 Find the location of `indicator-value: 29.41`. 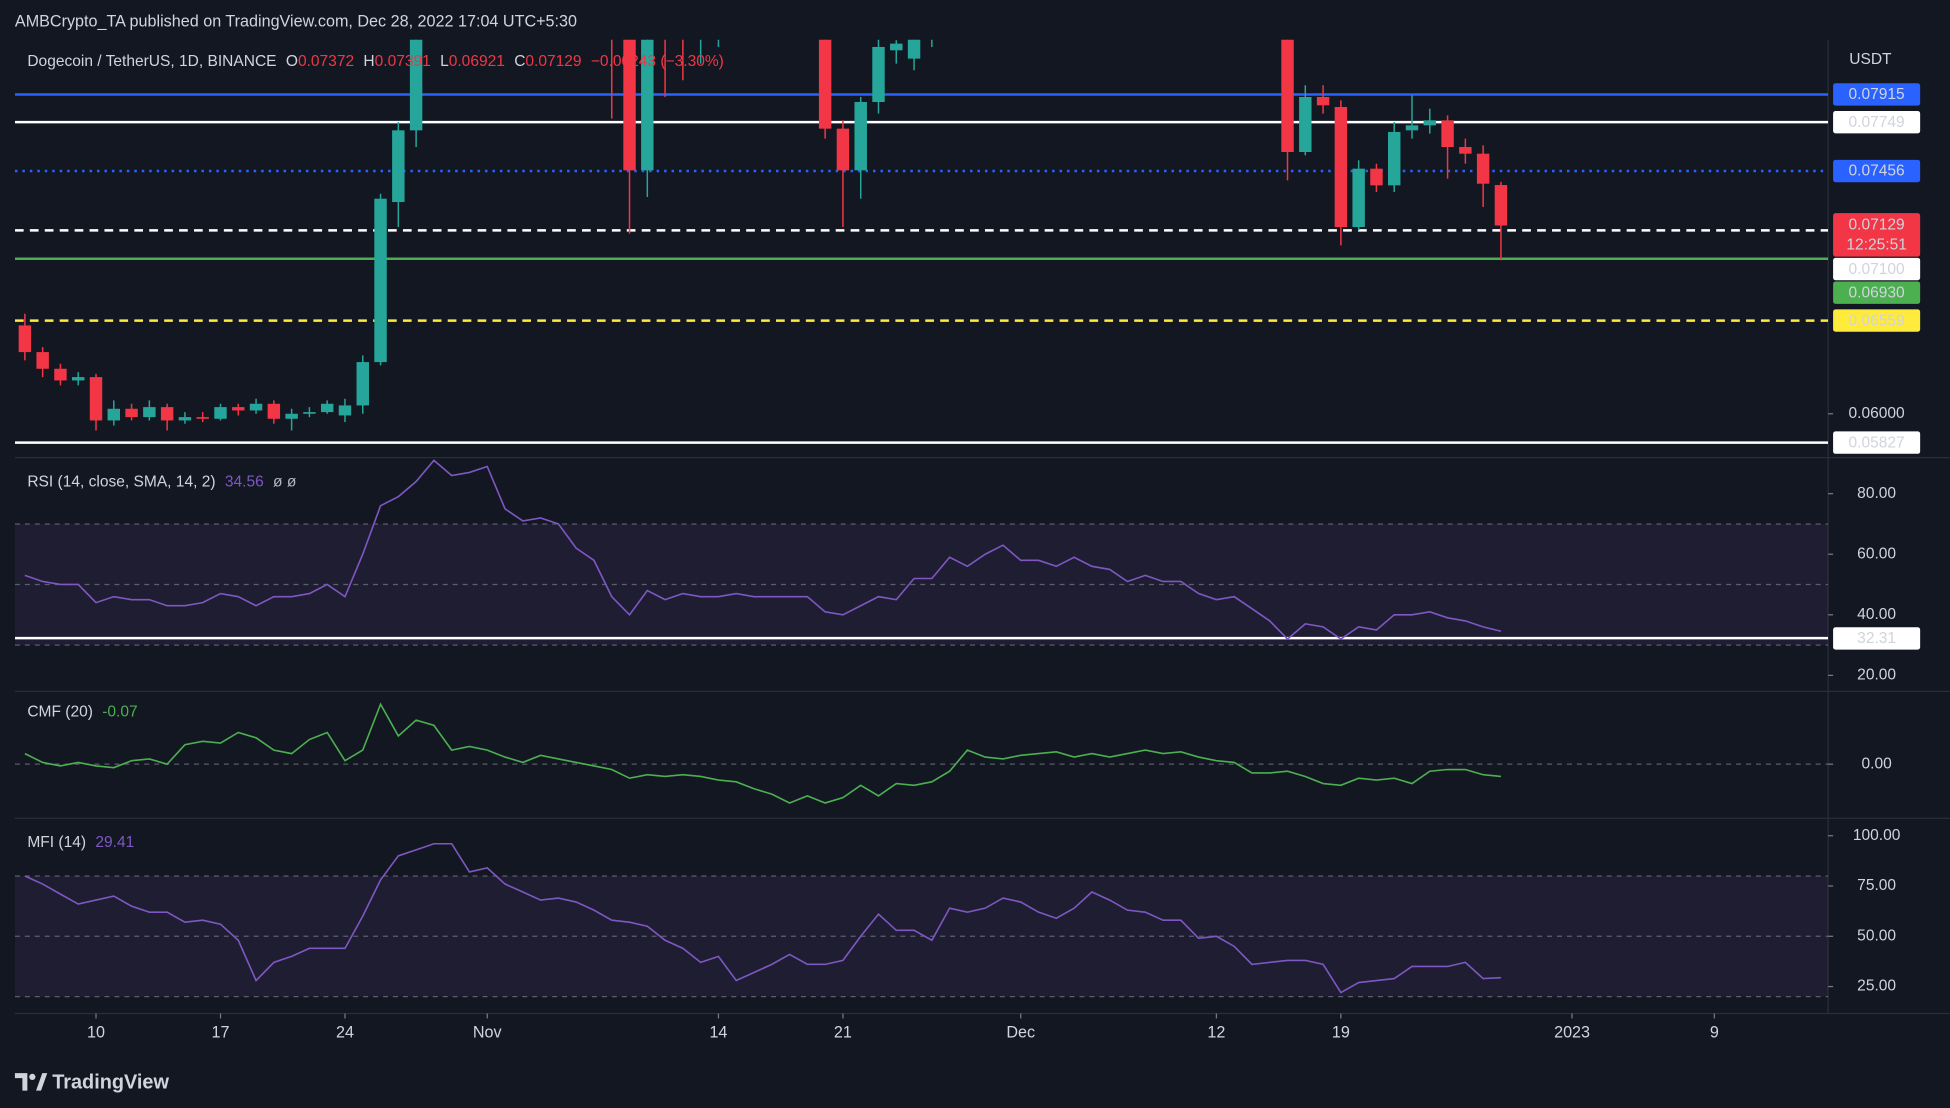

indicator-value: 29.41 is located at coordinates (114, 842).